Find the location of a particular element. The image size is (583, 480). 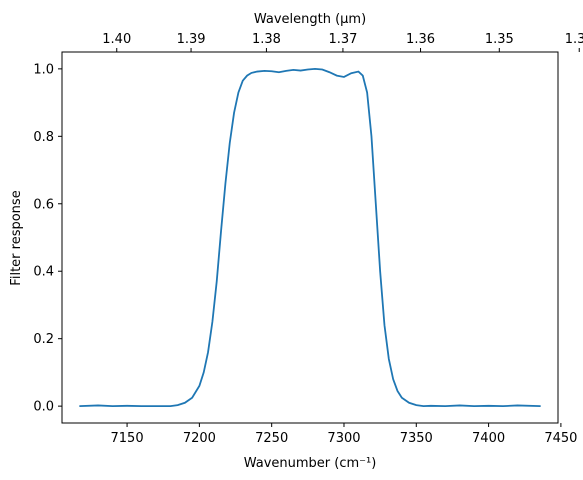

y-tick-label: 0.4 is located at coordinates (43, 272).